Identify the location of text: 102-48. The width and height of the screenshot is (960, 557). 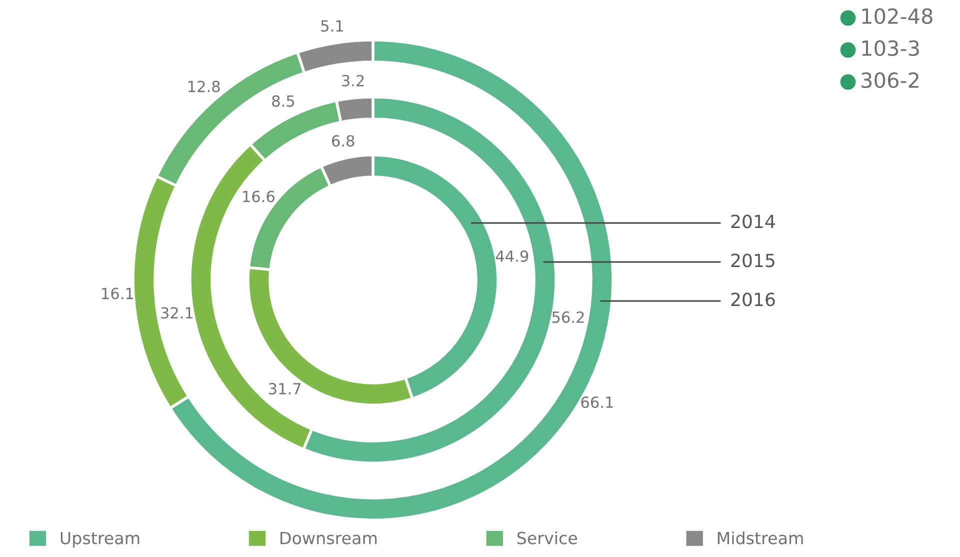
(897, 16).